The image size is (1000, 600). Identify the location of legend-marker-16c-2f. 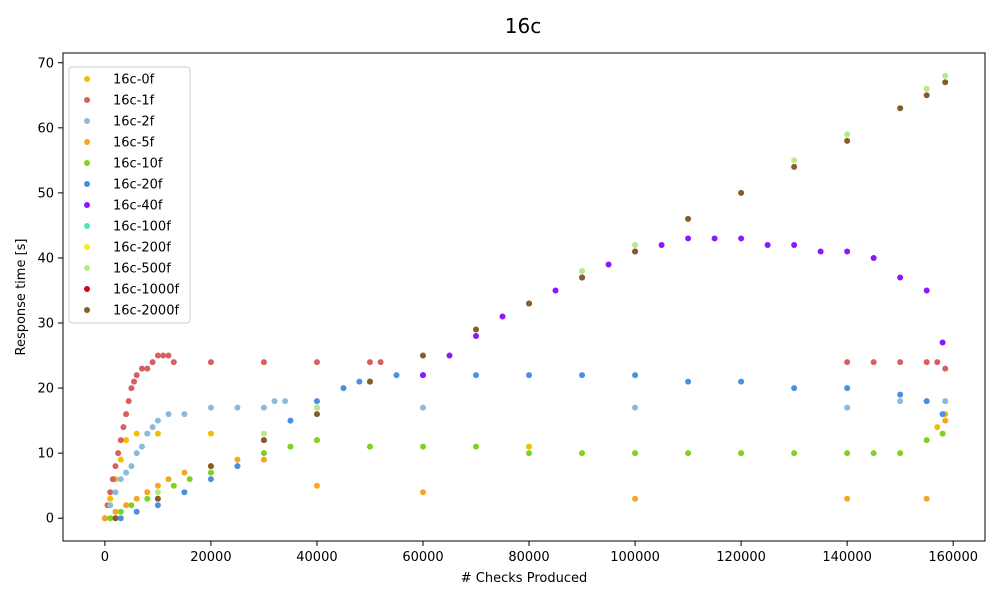
(87, 121).